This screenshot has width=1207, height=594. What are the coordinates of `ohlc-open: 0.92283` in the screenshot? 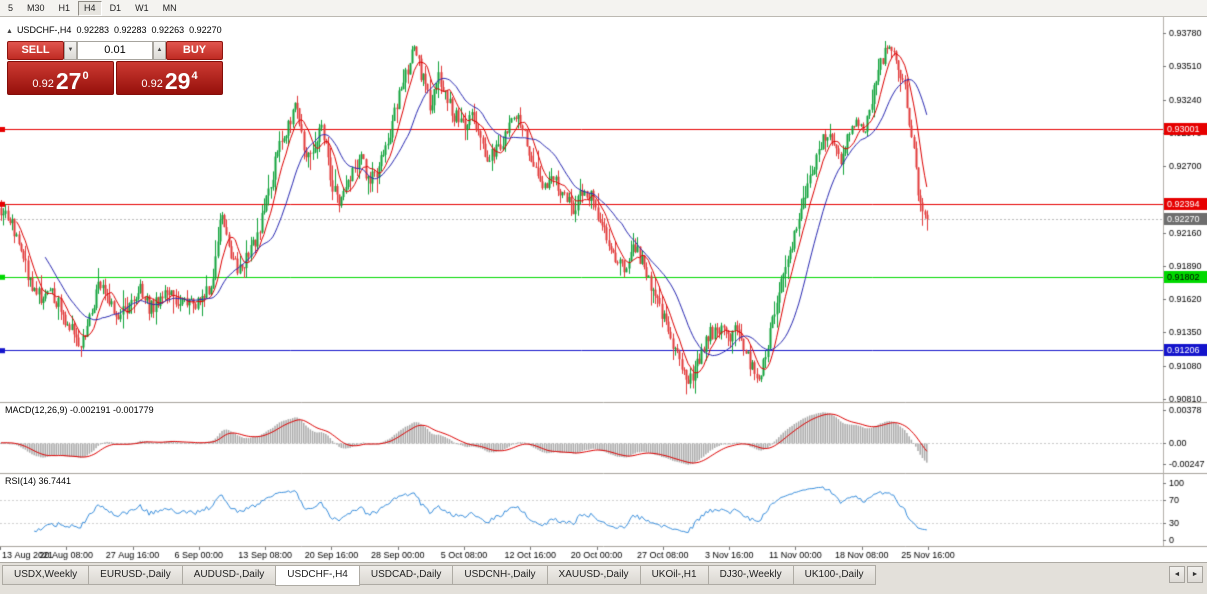 It's located at (92, 30).